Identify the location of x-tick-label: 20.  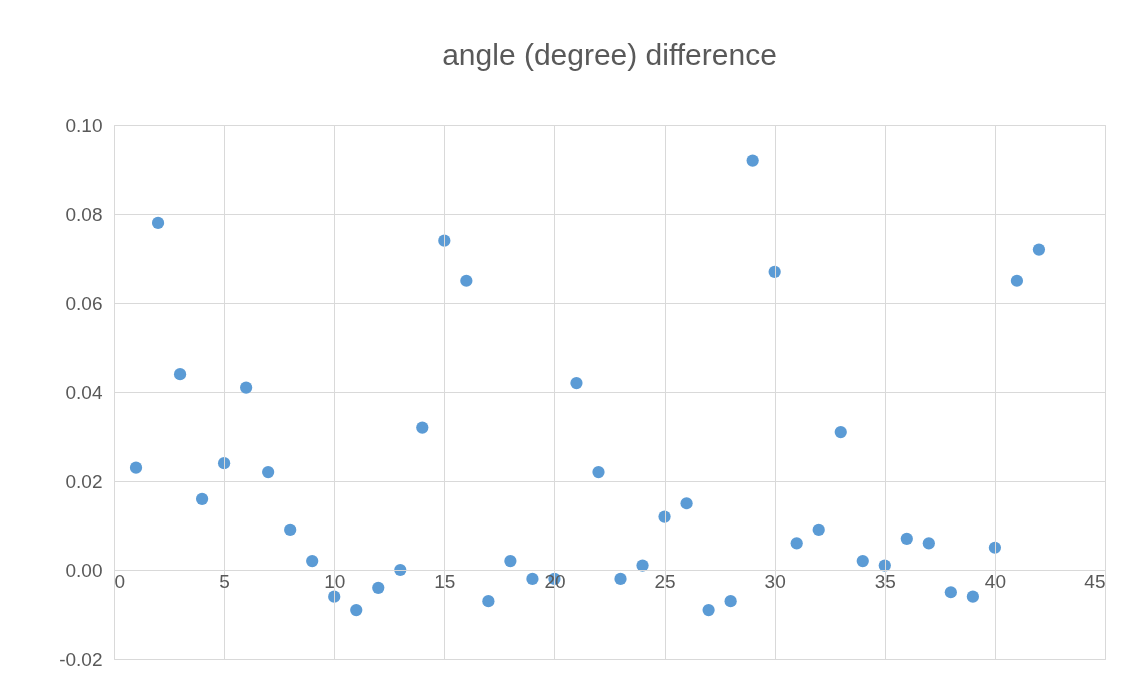
(555, 581).